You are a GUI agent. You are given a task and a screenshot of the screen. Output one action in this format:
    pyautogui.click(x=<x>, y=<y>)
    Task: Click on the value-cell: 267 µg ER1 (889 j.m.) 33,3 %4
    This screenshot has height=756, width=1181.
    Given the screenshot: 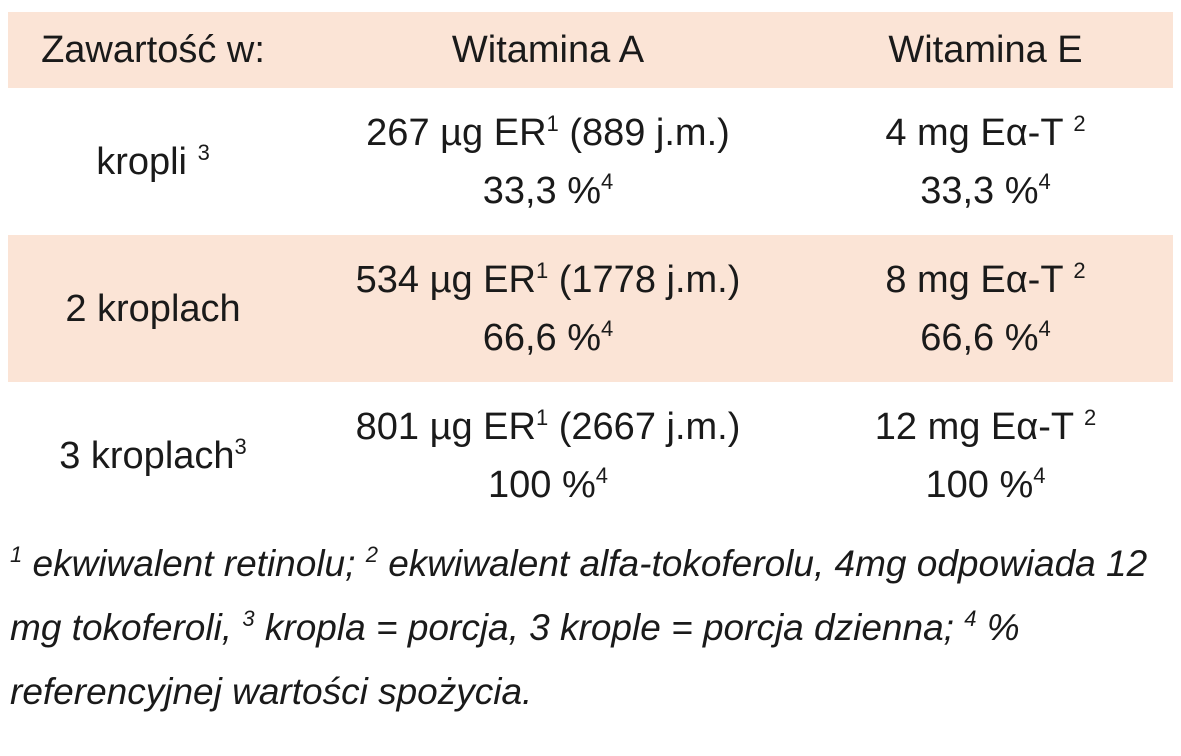 What is the action you would take?
    pyautogui.click(x=548, y=161)
    